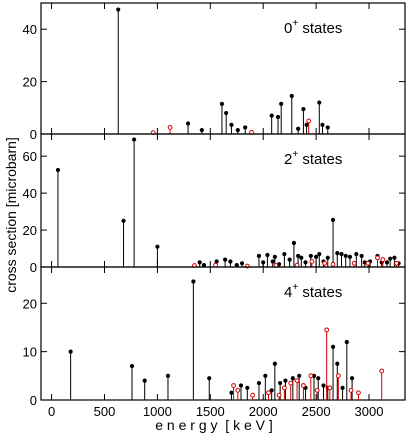 The height and width of the screenshot is (437, 409). I want to click on panel-title: 2+ states, so click(313, 158).